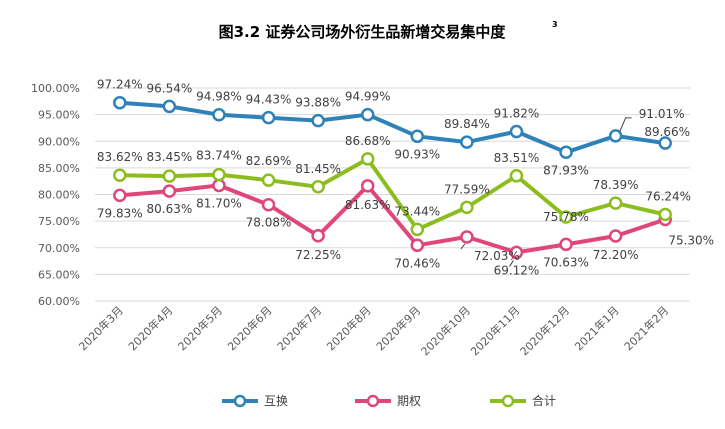 This screenshot has width=725, height=429. Describe the element at coordinates (544, 400) in the screenshot. I see `legend-label: 合计` at that location.